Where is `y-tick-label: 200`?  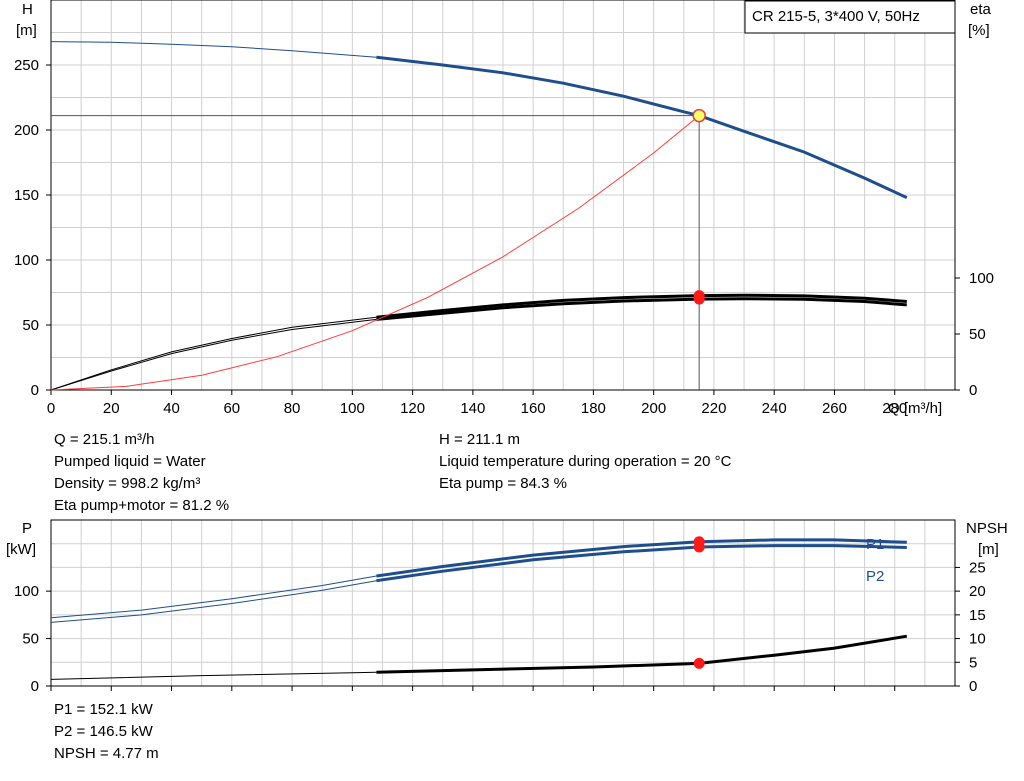 y-tick-label: 200 is located at coordinates (26, 130).